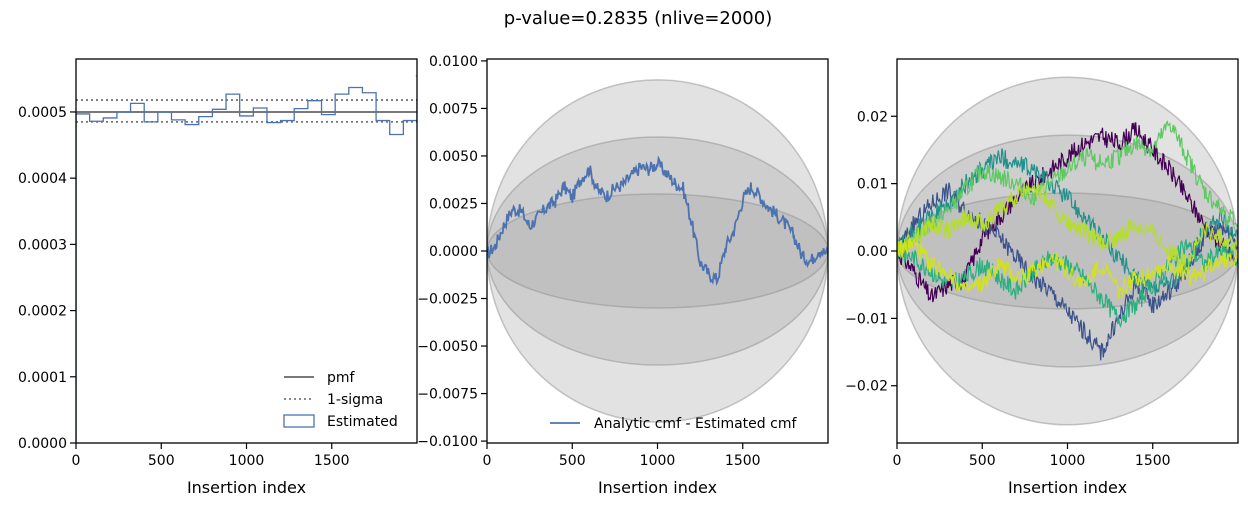 Image resolution: width=1248 pixels, height=506 pixels. I want to click on cmf-difference-line, so click(657, 221).